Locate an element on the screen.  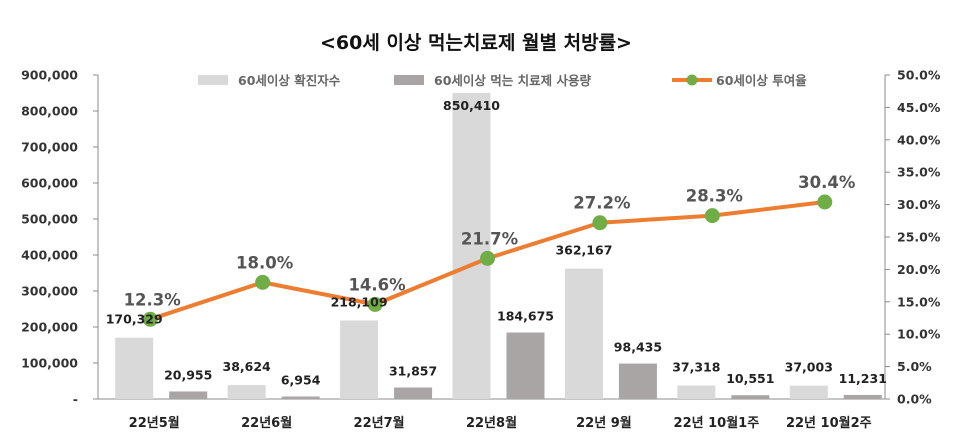
y-left-tick-label: 600,000 is located at coordinates (49, 183).